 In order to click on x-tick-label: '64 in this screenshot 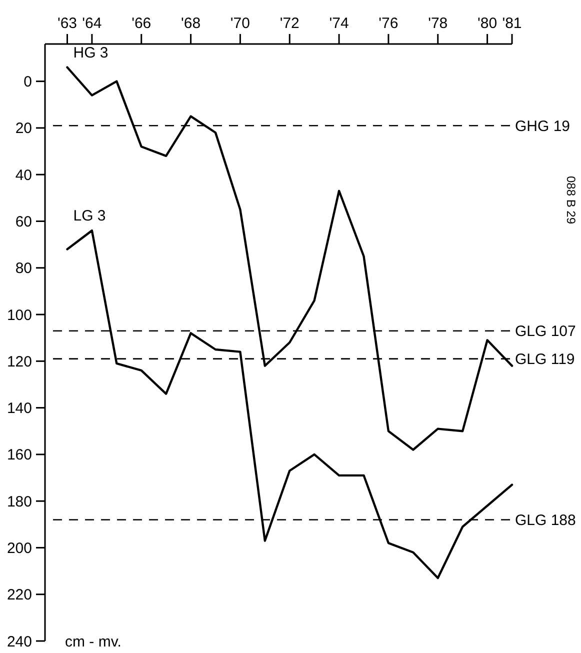, I will do `click(92, 23)`.